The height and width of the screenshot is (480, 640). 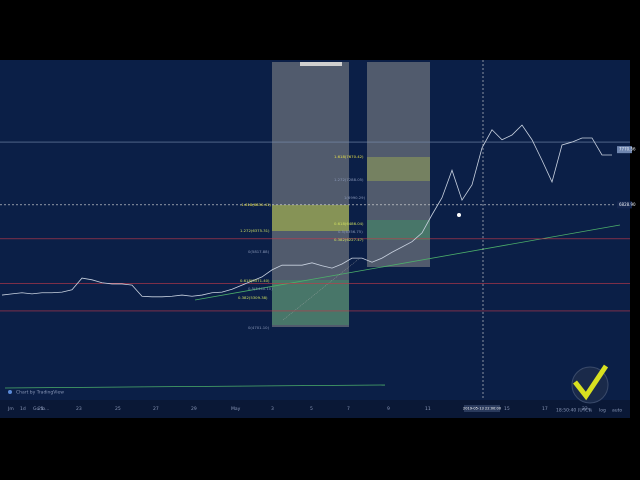 I want to click on x-tick-label: 11, so click(x=428, y=409).